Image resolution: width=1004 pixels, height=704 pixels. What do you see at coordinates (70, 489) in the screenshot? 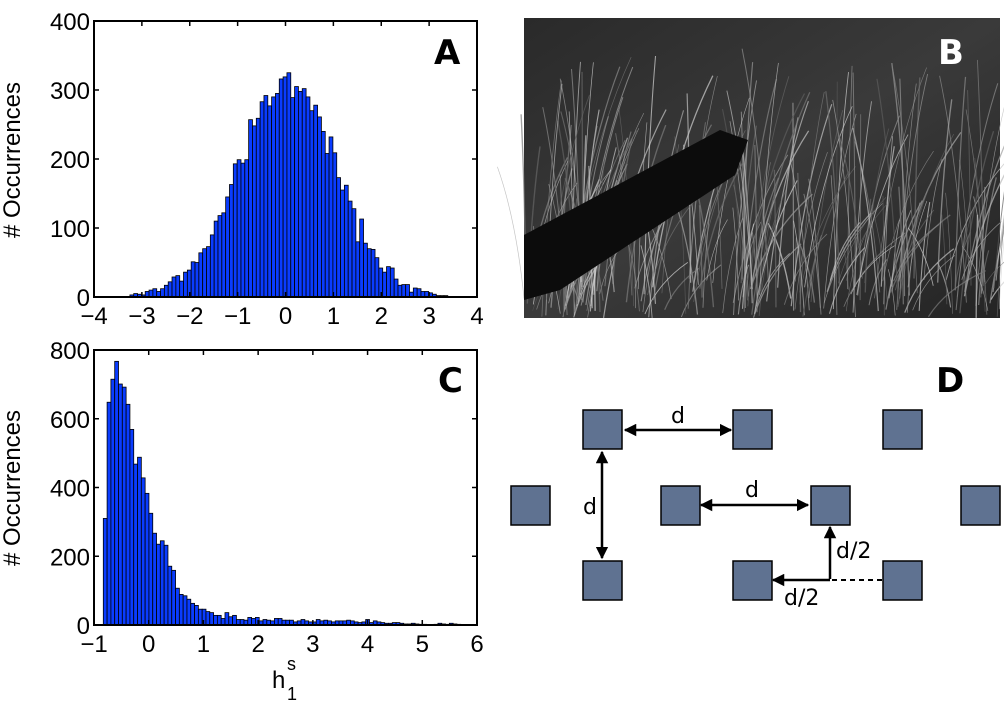
I see `y-tick-label: 400` at bounding box center [70, 489].